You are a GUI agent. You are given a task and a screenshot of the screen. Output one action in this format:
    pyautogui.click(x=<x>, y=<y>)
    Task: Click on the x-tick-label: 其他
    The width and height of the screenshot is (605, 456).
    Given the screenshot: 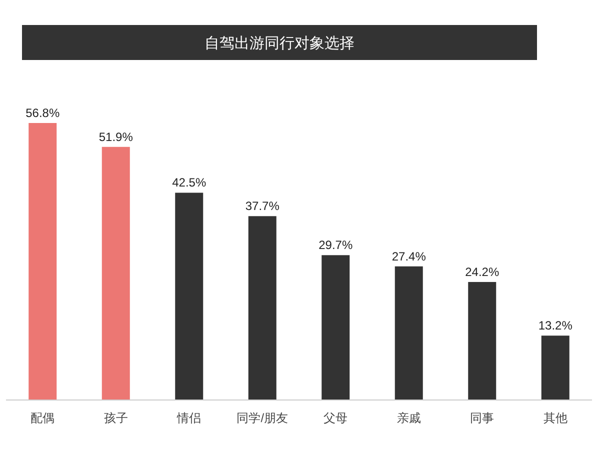 What is the action you would take?
    pyautogui.click(x=555, y=418)
    